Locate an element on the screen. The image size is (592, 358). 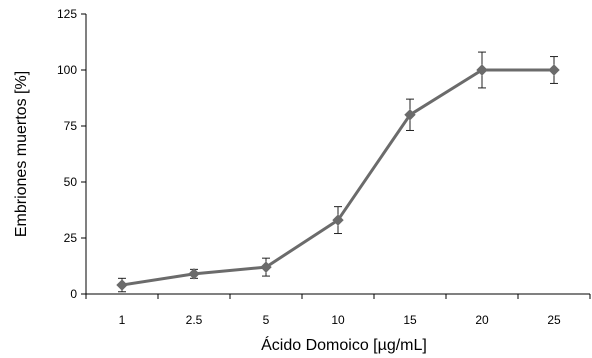
x-axis-title: Ácido Domoico [µg/mL] is located at coordinates (344, 344).